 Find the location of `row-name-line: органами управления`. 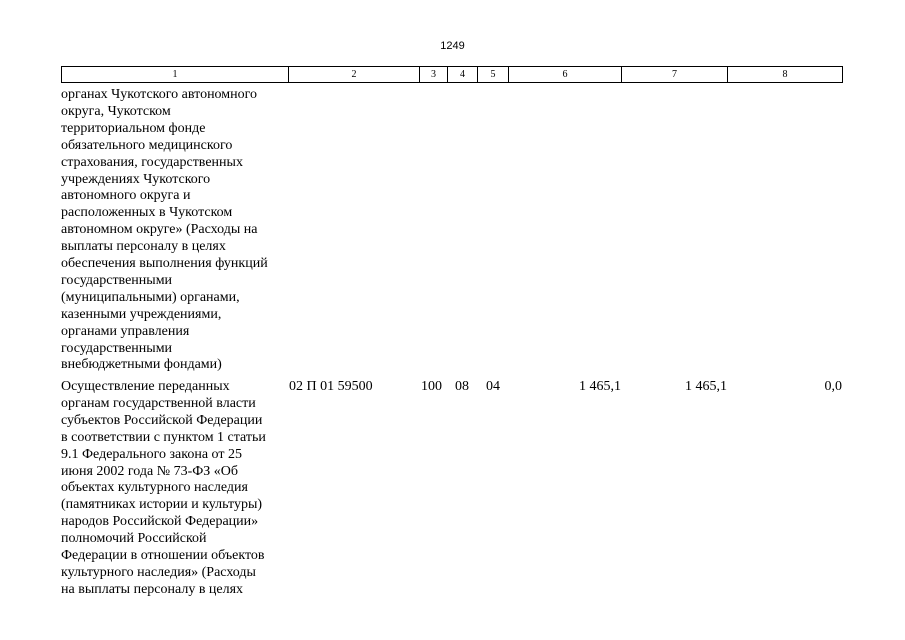

row-name-line: органами управления is located at coordinates (125, 331).